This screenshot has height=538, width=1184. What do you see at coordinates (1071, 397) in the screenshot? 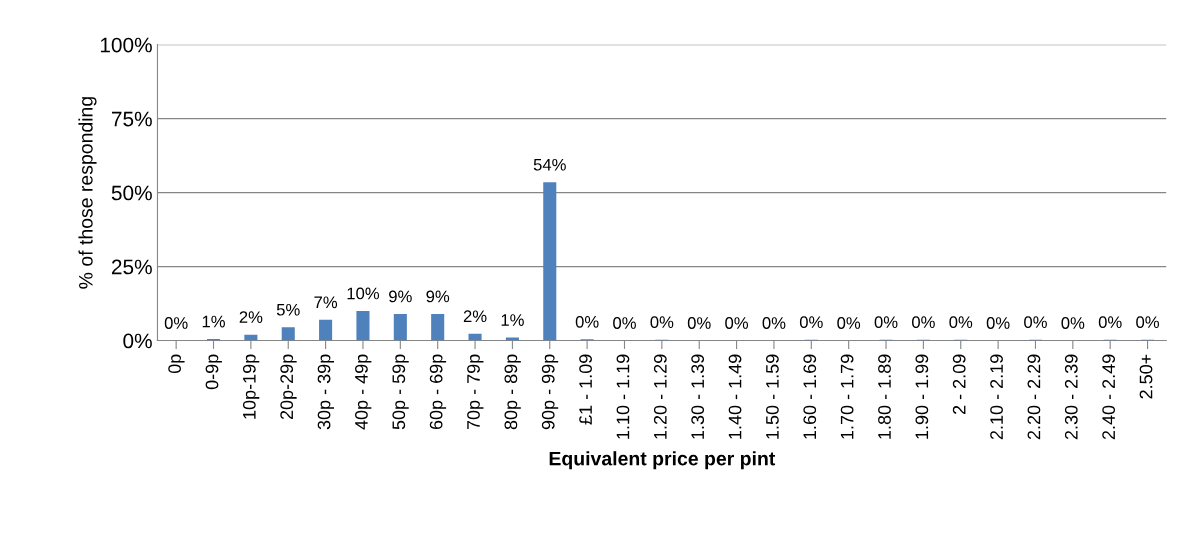
I see `x-tick-label: 2.30 - 2.39` at bounding box center [1071, 397].